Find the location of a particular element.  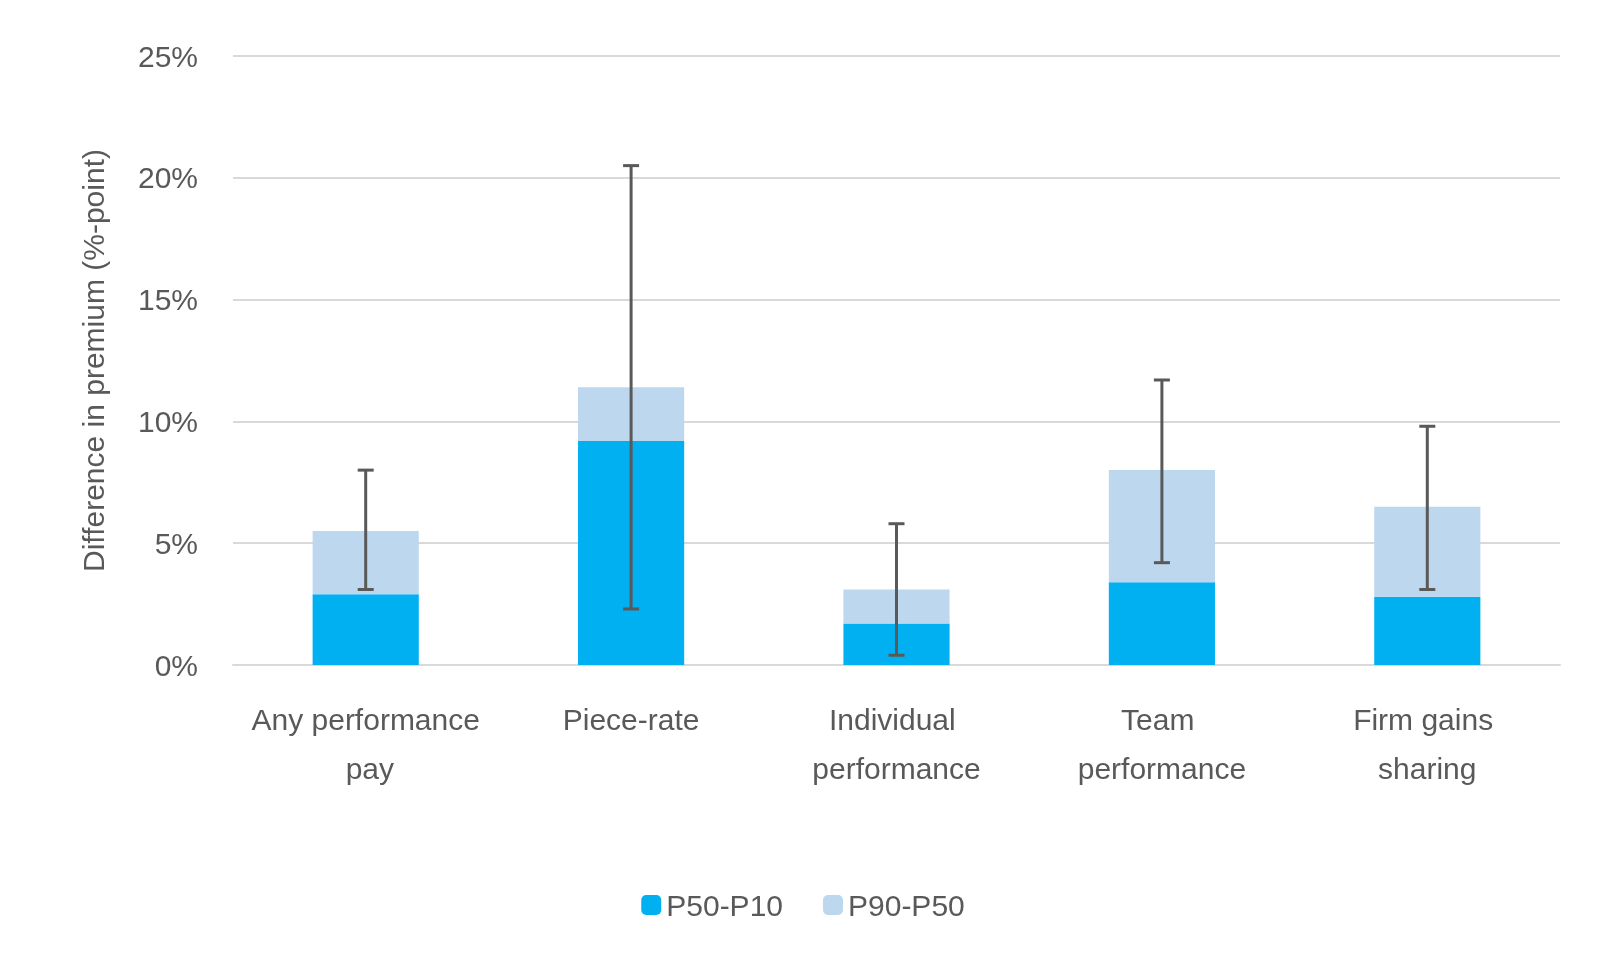

legend-label: P90-P50 is located at coordinates (906, 905).